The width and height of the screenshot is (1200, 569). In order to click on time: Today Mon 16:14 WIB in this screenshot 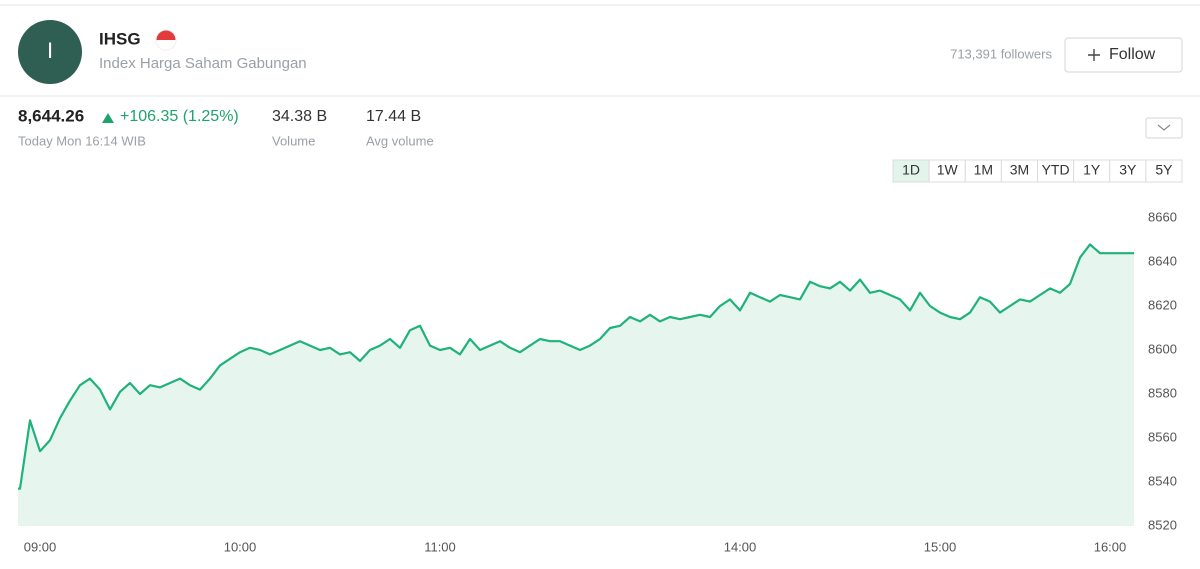, I will do `click(82, 140)`.